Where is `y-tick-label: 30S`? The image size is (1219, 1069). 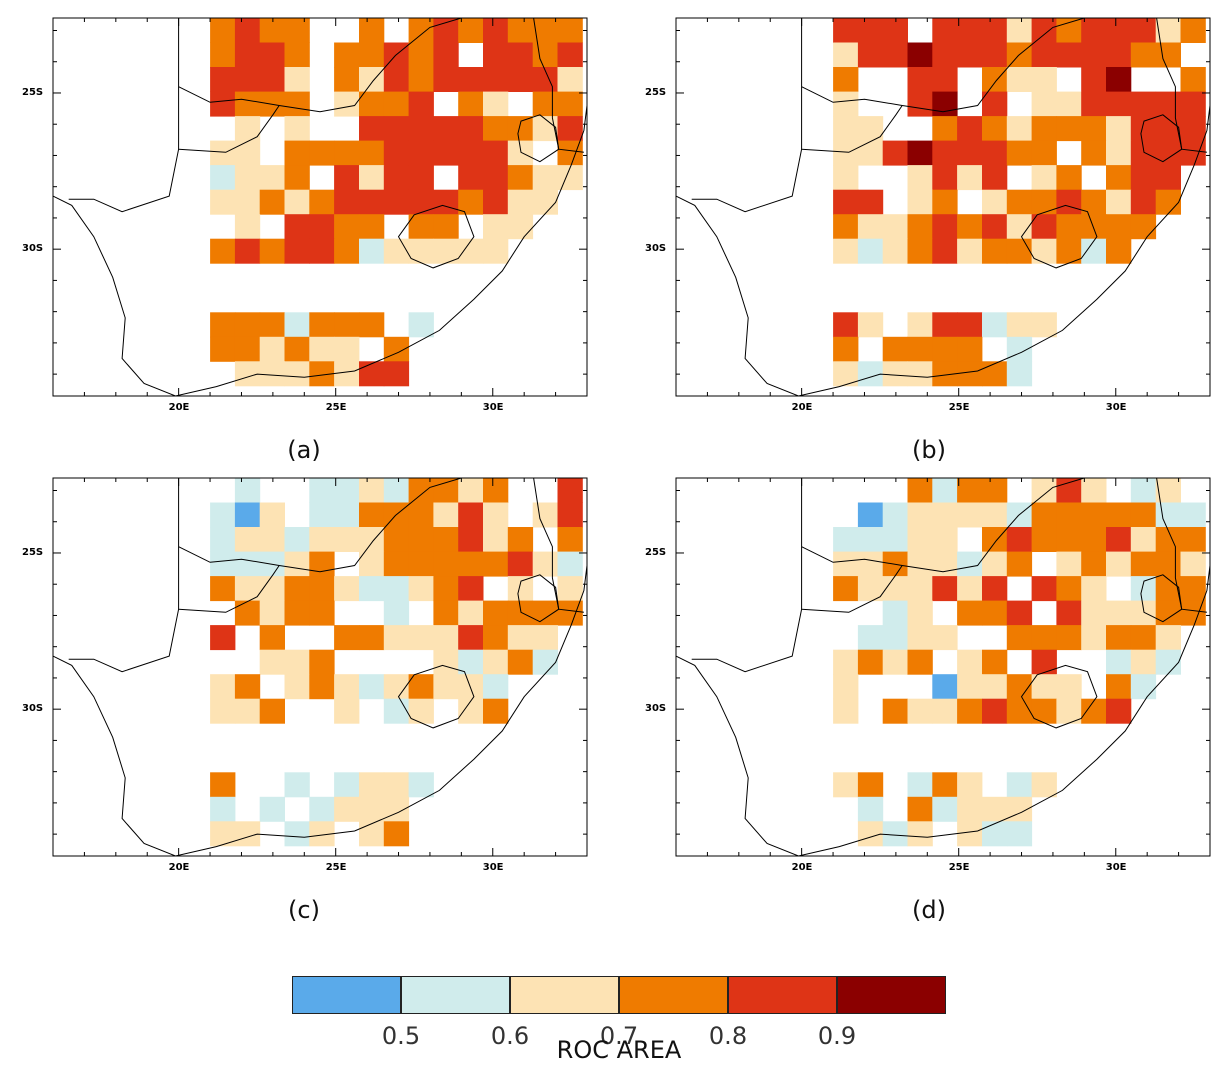 y-tick-label: 30S is located at coordinates (33, 709).